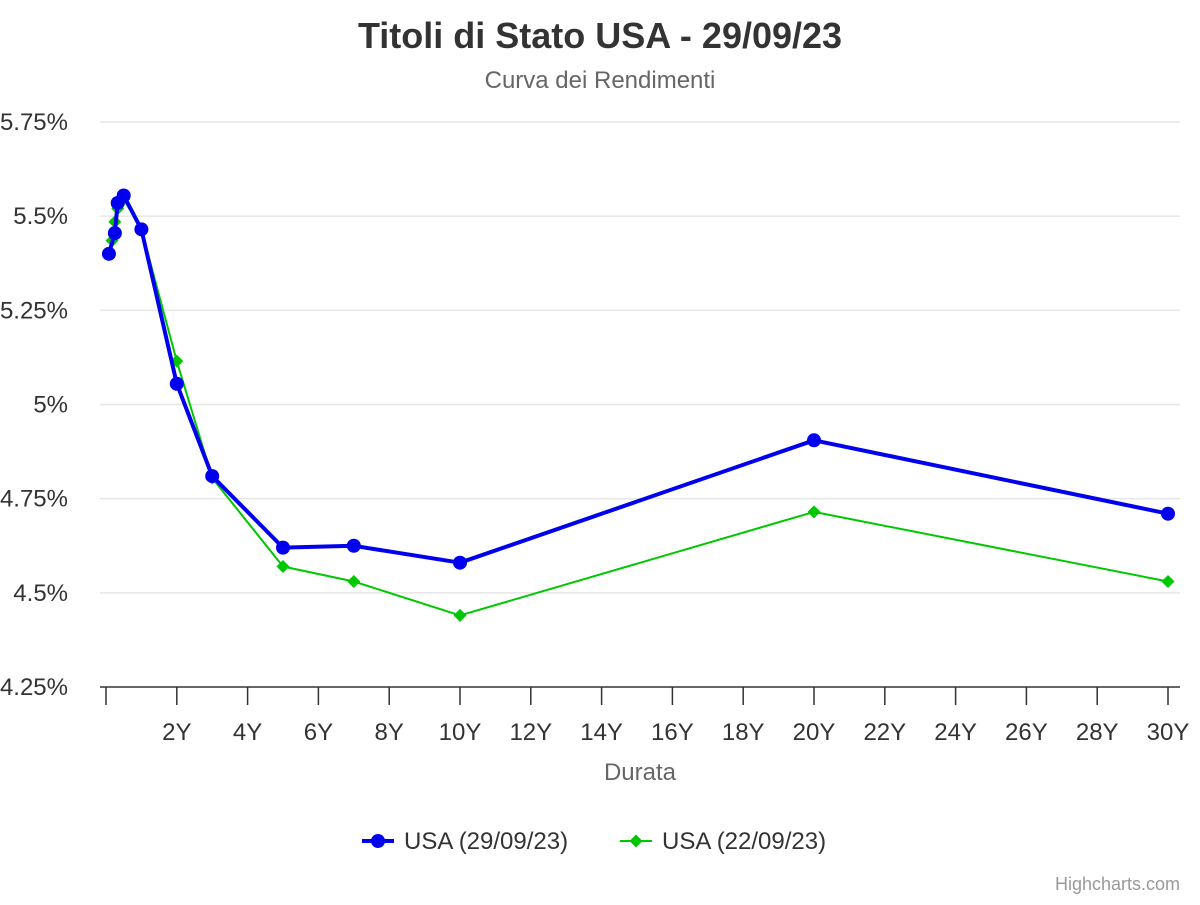 The height and width of the screenshot is (905, 1200). Describe the element at coordinates (378, 841) in the screenshot. I see `legend-circle-marker` at that location.